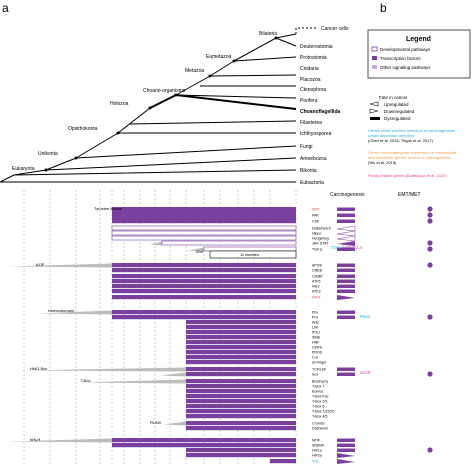 The height and width of the screenshot is (465, 474). Describe the element at coordinates (306, 147) in the screenshot. I see `taxon-label: Fungi` at that location.